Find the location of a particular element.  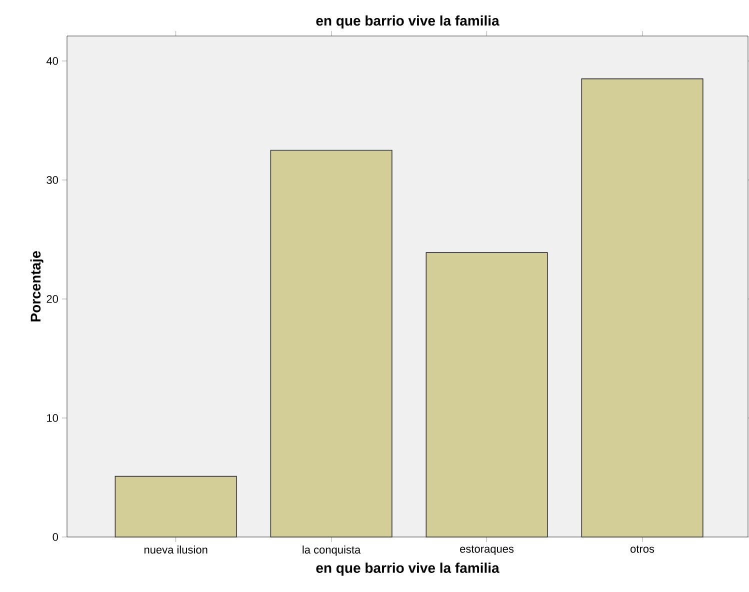

y-tick-label: 0 is located at coordinates (55, 537).